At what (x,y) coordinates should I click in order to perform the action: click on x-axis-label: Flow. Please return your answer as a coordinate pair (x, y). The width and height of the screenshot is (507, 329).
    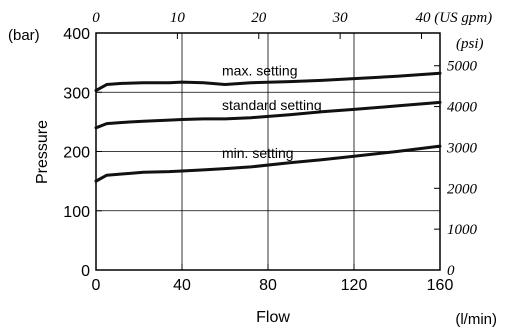
    Looking at the image, I should click on (273, 317).